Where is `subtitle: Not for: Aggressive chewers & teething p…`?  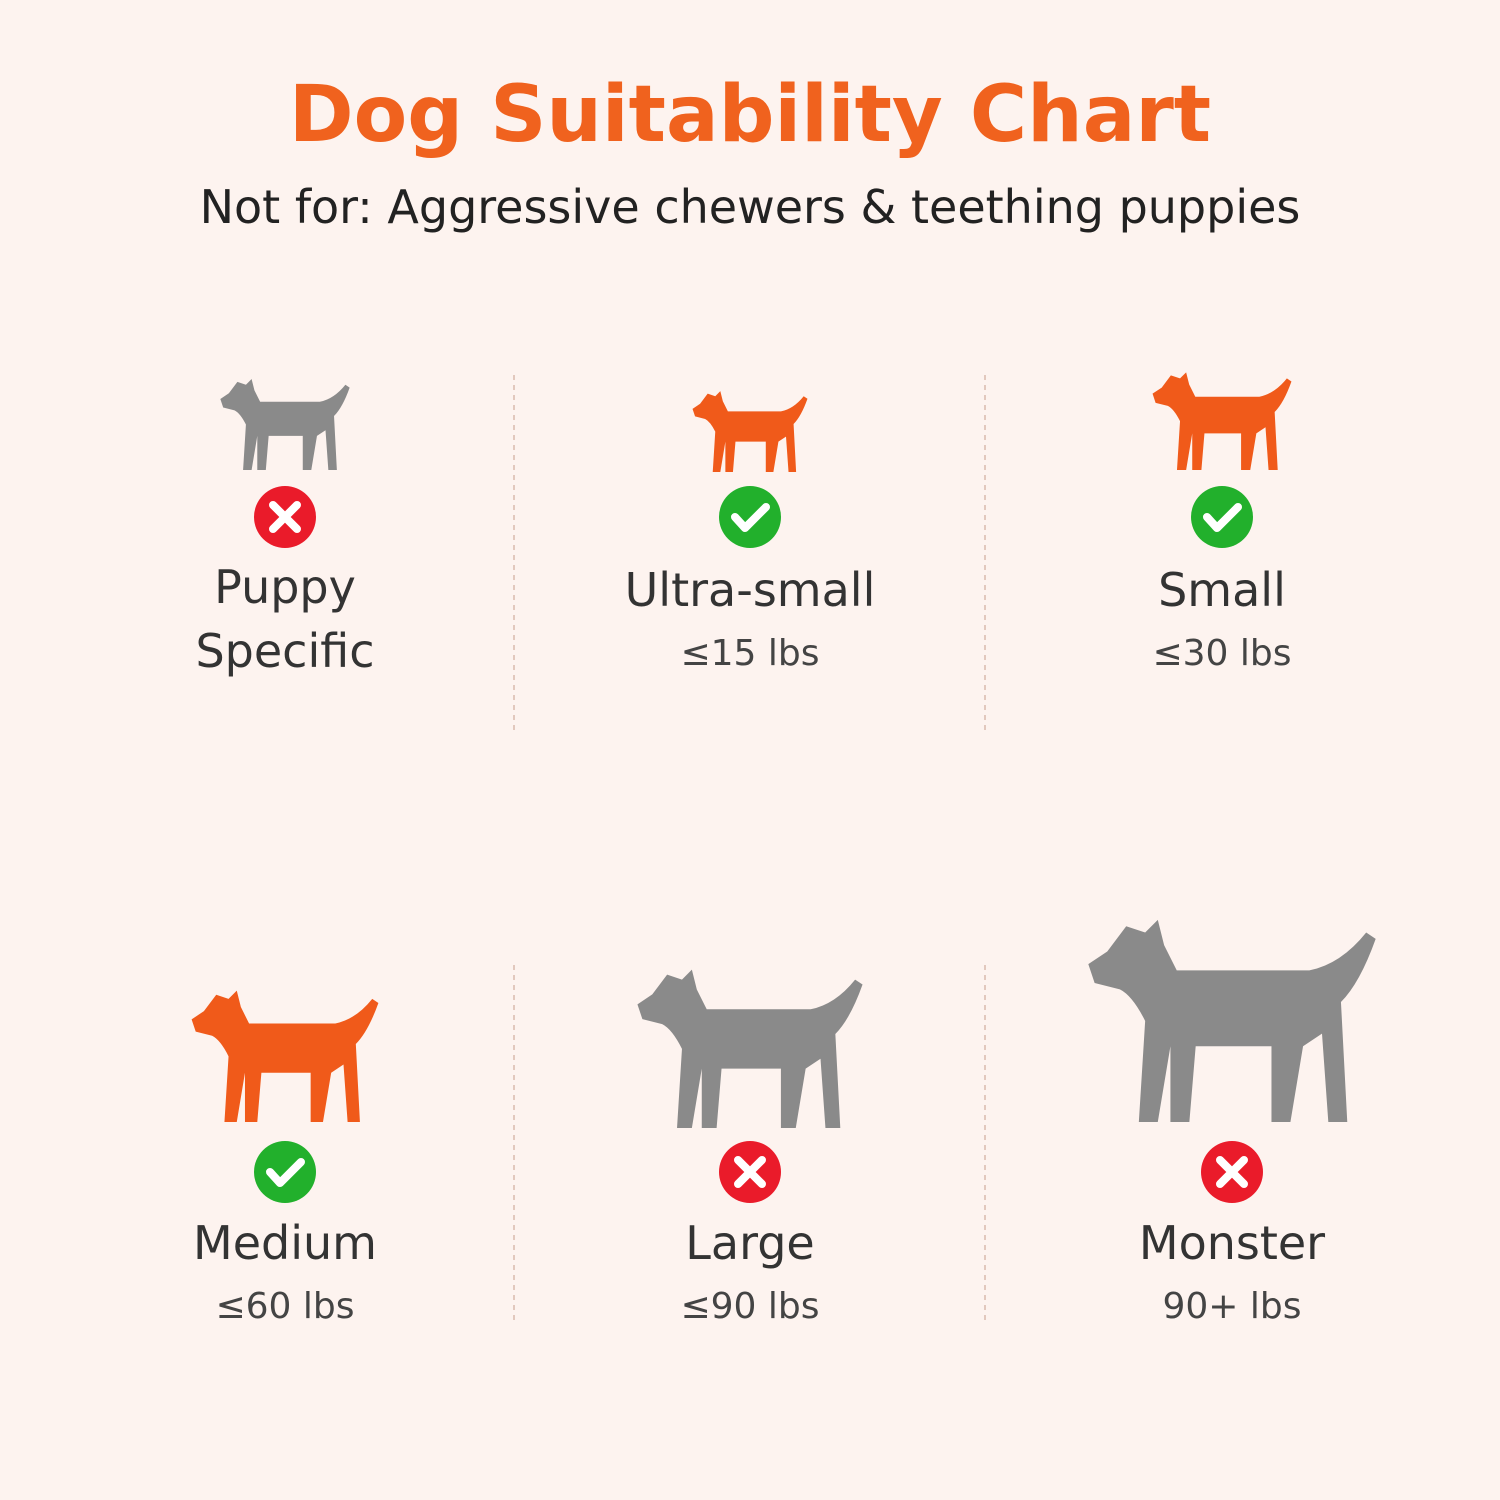
subtitle: Not for: Aggressive chewers & teething p… is located at coordinates (750, 207).